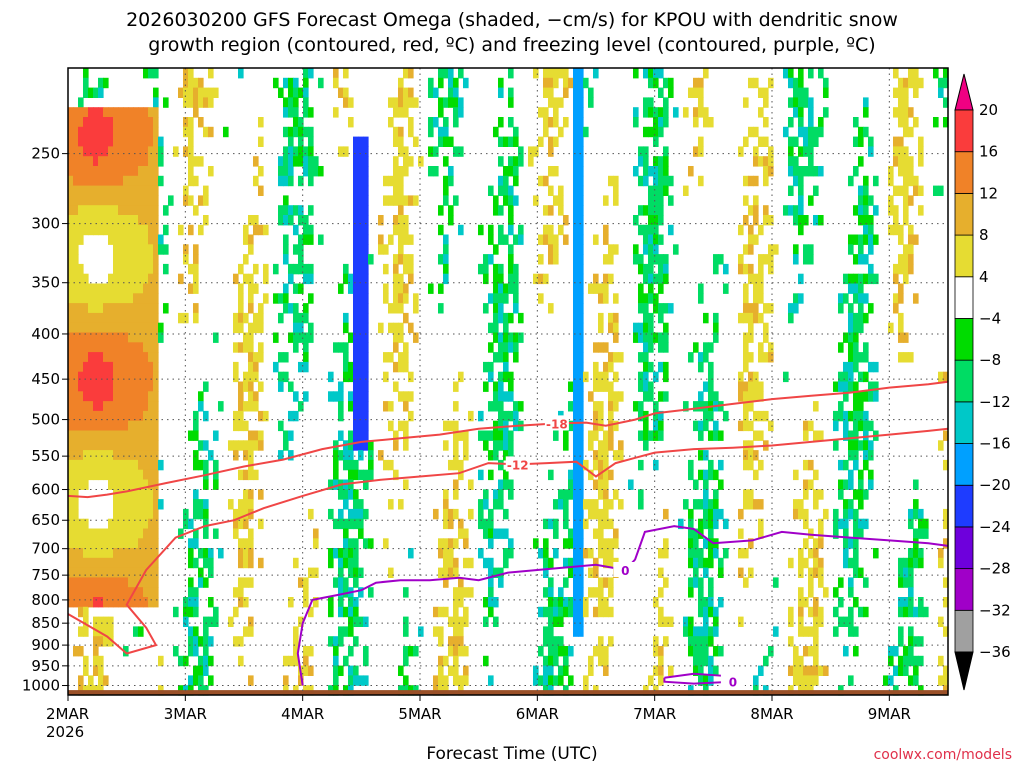 The height and width of the screenshot is (768, 1024). I want to click on colorbar-label: −16, so click(995, 444).